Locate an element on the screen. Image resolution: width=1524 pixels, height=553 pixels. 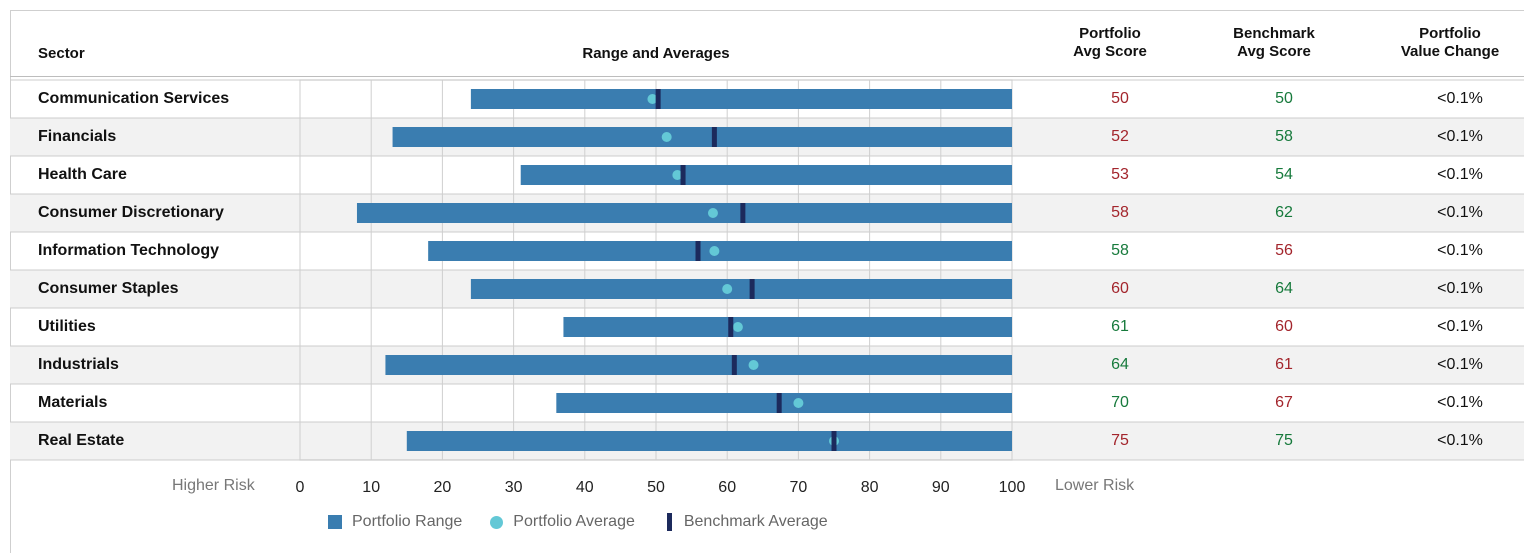
x-tick-label: 60 is located at coordinates (727, 487).